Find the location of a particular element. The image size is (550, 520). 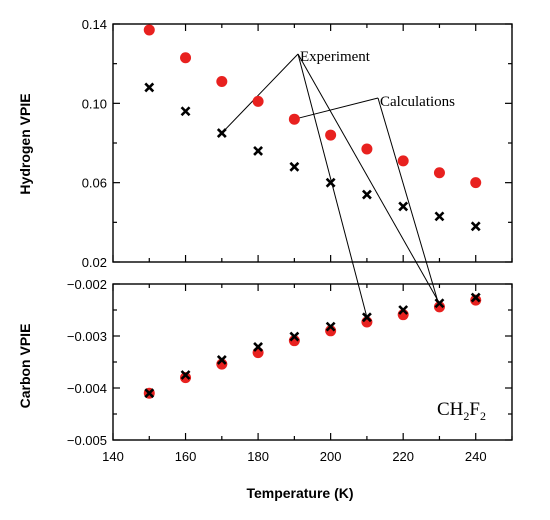

species-label: CH2F2 is located at coordinates (461, 411).